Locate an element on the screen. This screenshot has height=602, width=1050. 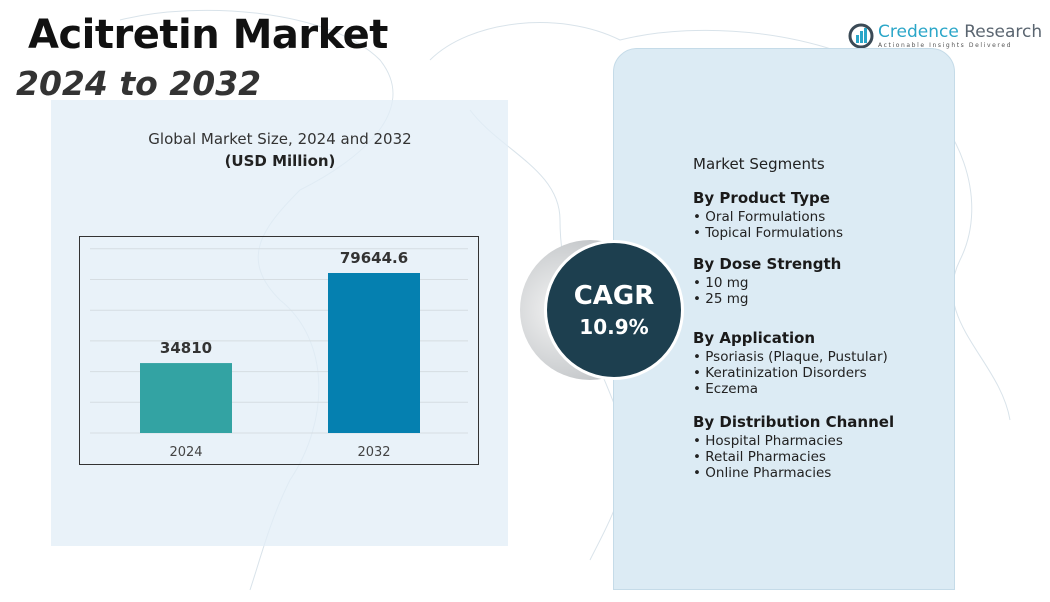
segment-group: By Dose Strength • 10 mg • 25 mg is located at coordinates (767, 281).